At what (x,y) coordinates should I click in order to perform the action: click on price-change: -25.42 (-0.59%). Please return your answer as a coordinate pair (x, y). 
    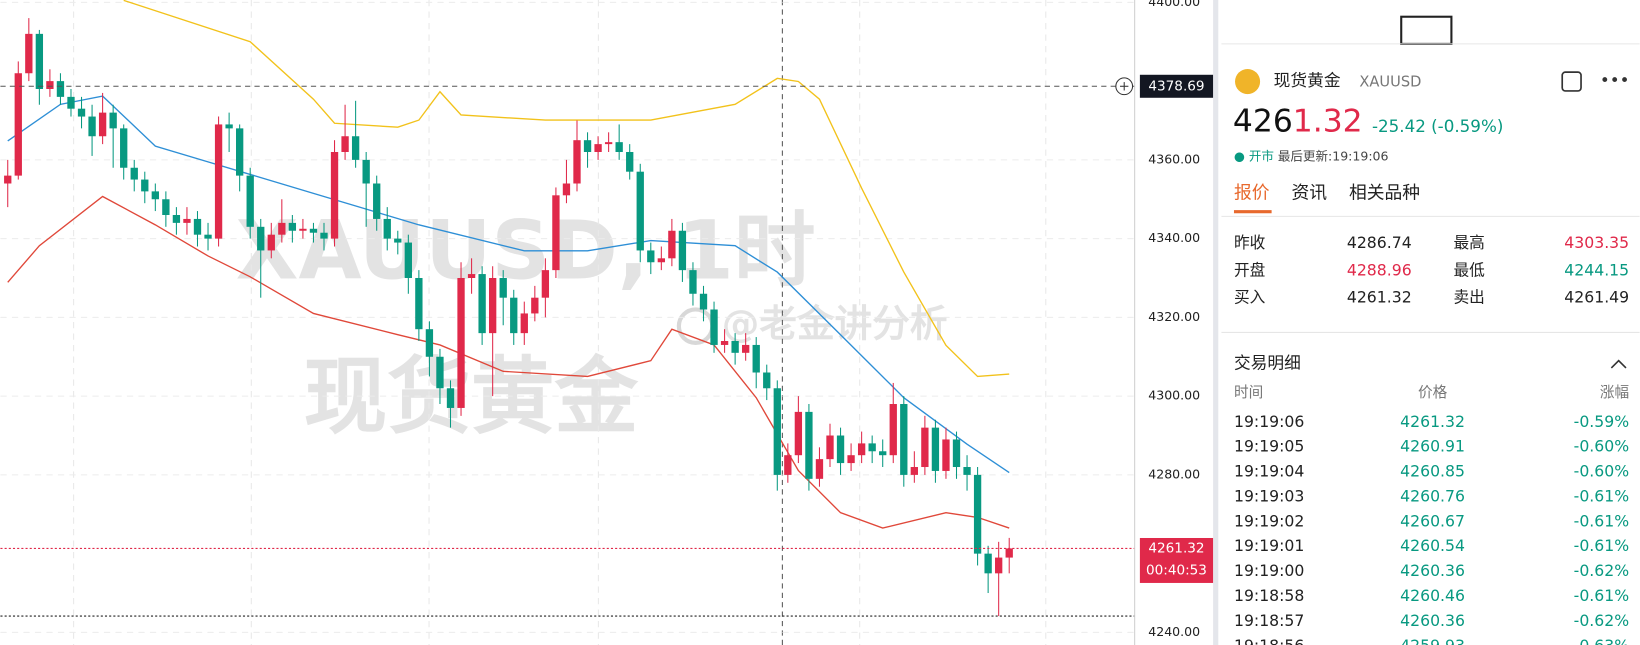
    Looking at the image, I should click on (1437, 126).